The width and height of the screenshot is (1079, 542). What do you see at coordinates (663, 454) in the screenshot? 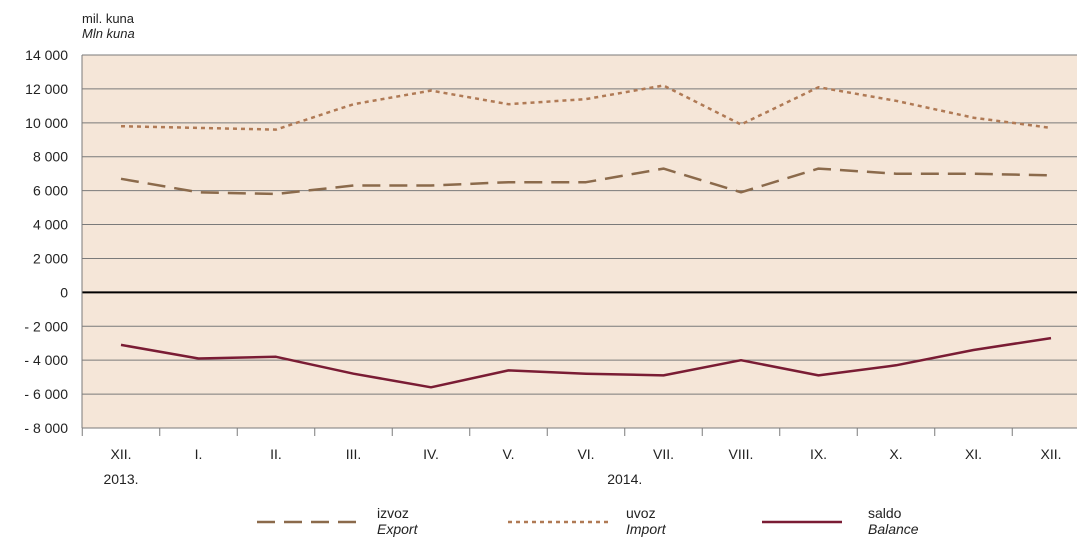
I see `x-tick-label: VII.` at bounding box center [663, 454].